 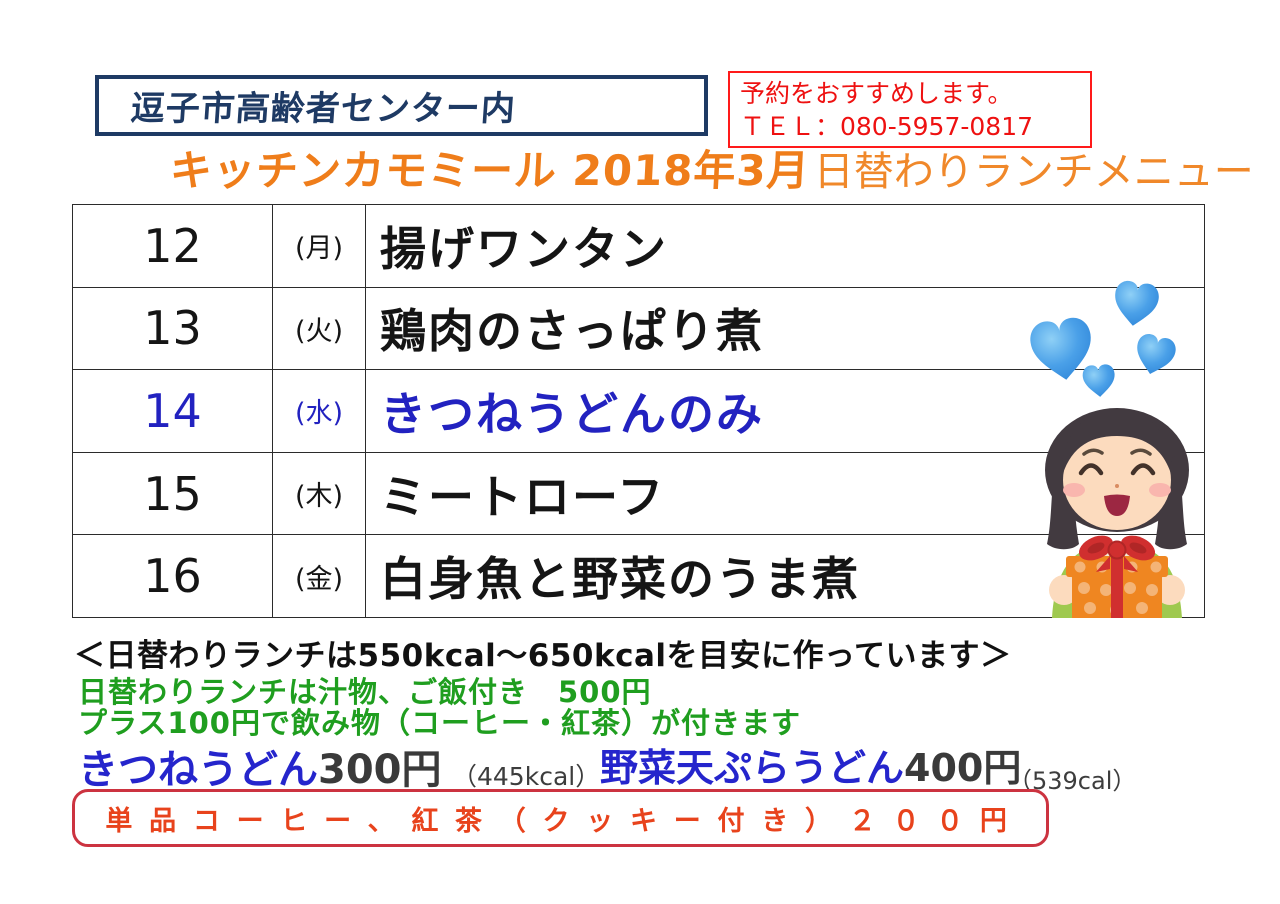 What do you see at coordinates (172, 411) in the screenshot?
I see `date-cell: 14` at bounding box center [172, 411].